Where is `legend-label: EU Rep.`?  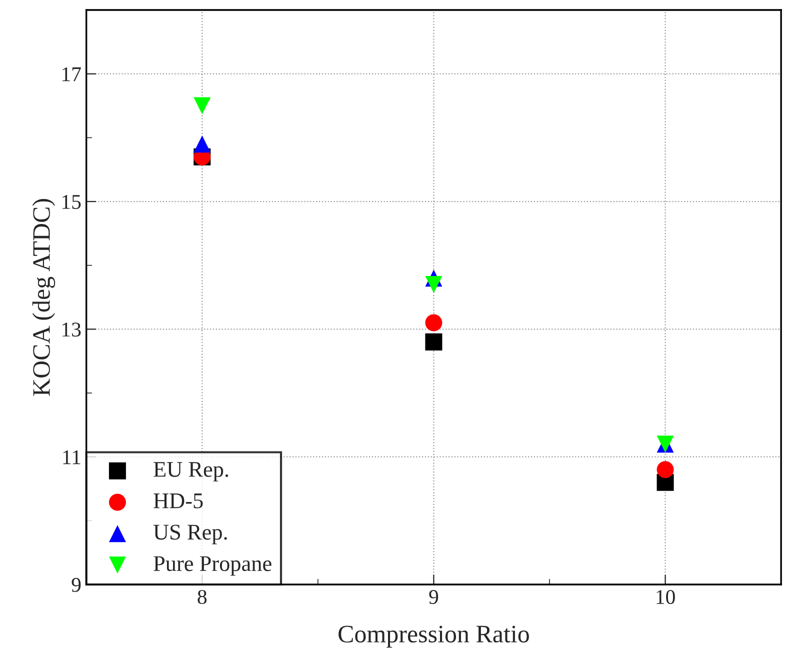
legend-label: EU Rep. is located at coordinates (191, 472).